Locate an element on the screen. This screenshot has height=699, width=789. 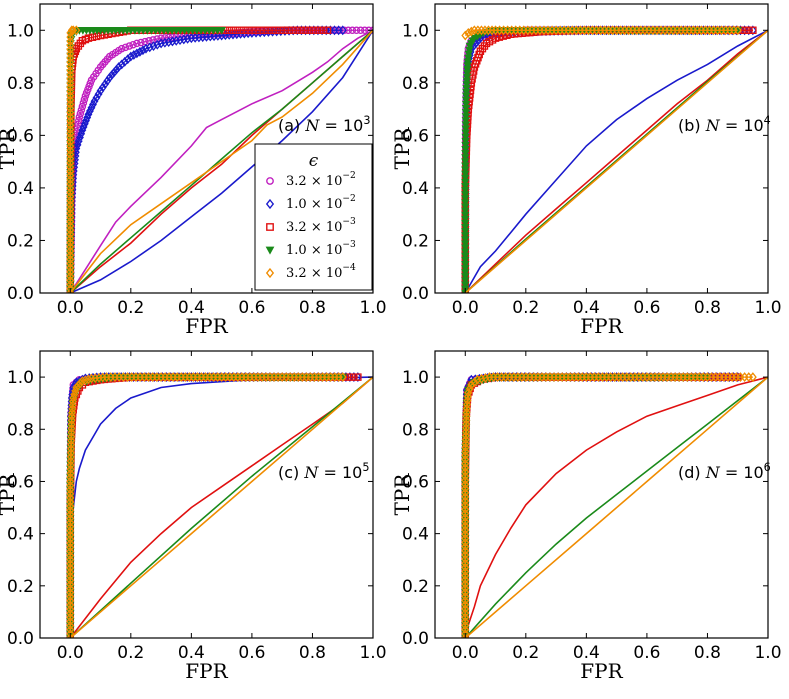
panel-label: (a) N = 103 is located at coordinates (324, 124).